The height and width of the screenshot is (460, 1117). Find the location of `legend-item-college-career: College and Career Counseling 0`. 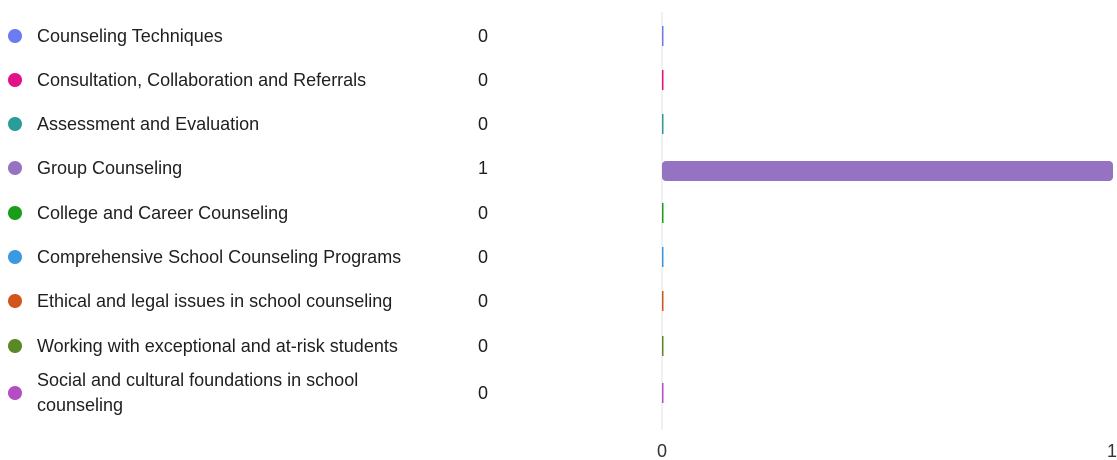

legend-item-college-career: College and Career Counseling 0 is located at coordinates (250, 221).